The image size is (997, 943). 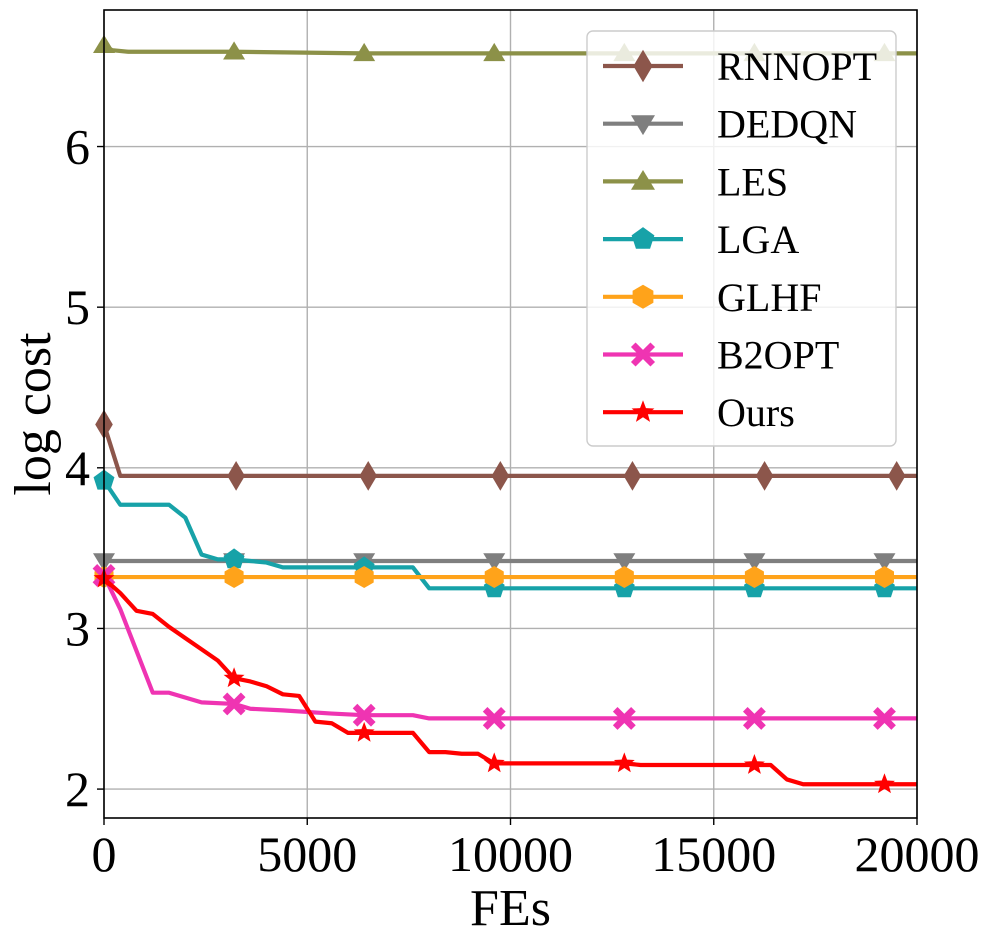 I want to click on y-tick-label: 6, so click(x=77, y=147).